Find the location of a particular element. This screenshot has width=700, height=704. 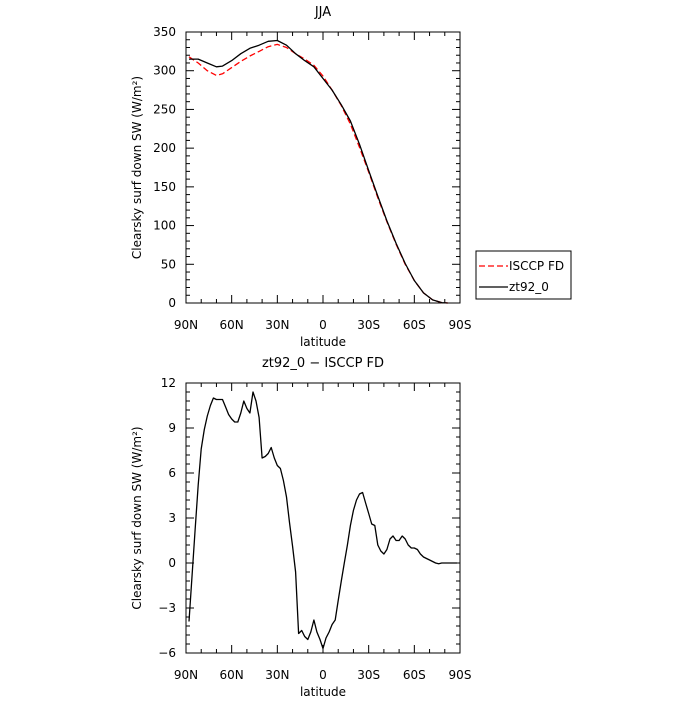

y-tick-label: 200 is located at coordinates (164, 148).